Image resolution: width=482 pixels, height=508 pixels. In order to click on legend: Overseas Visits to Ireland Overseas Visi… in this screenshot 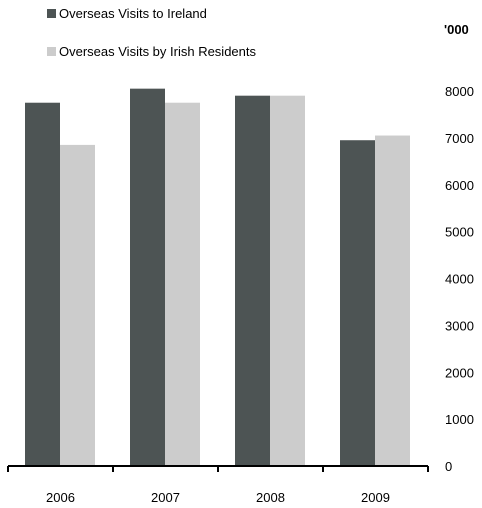, I will do `click(151, 32)`.